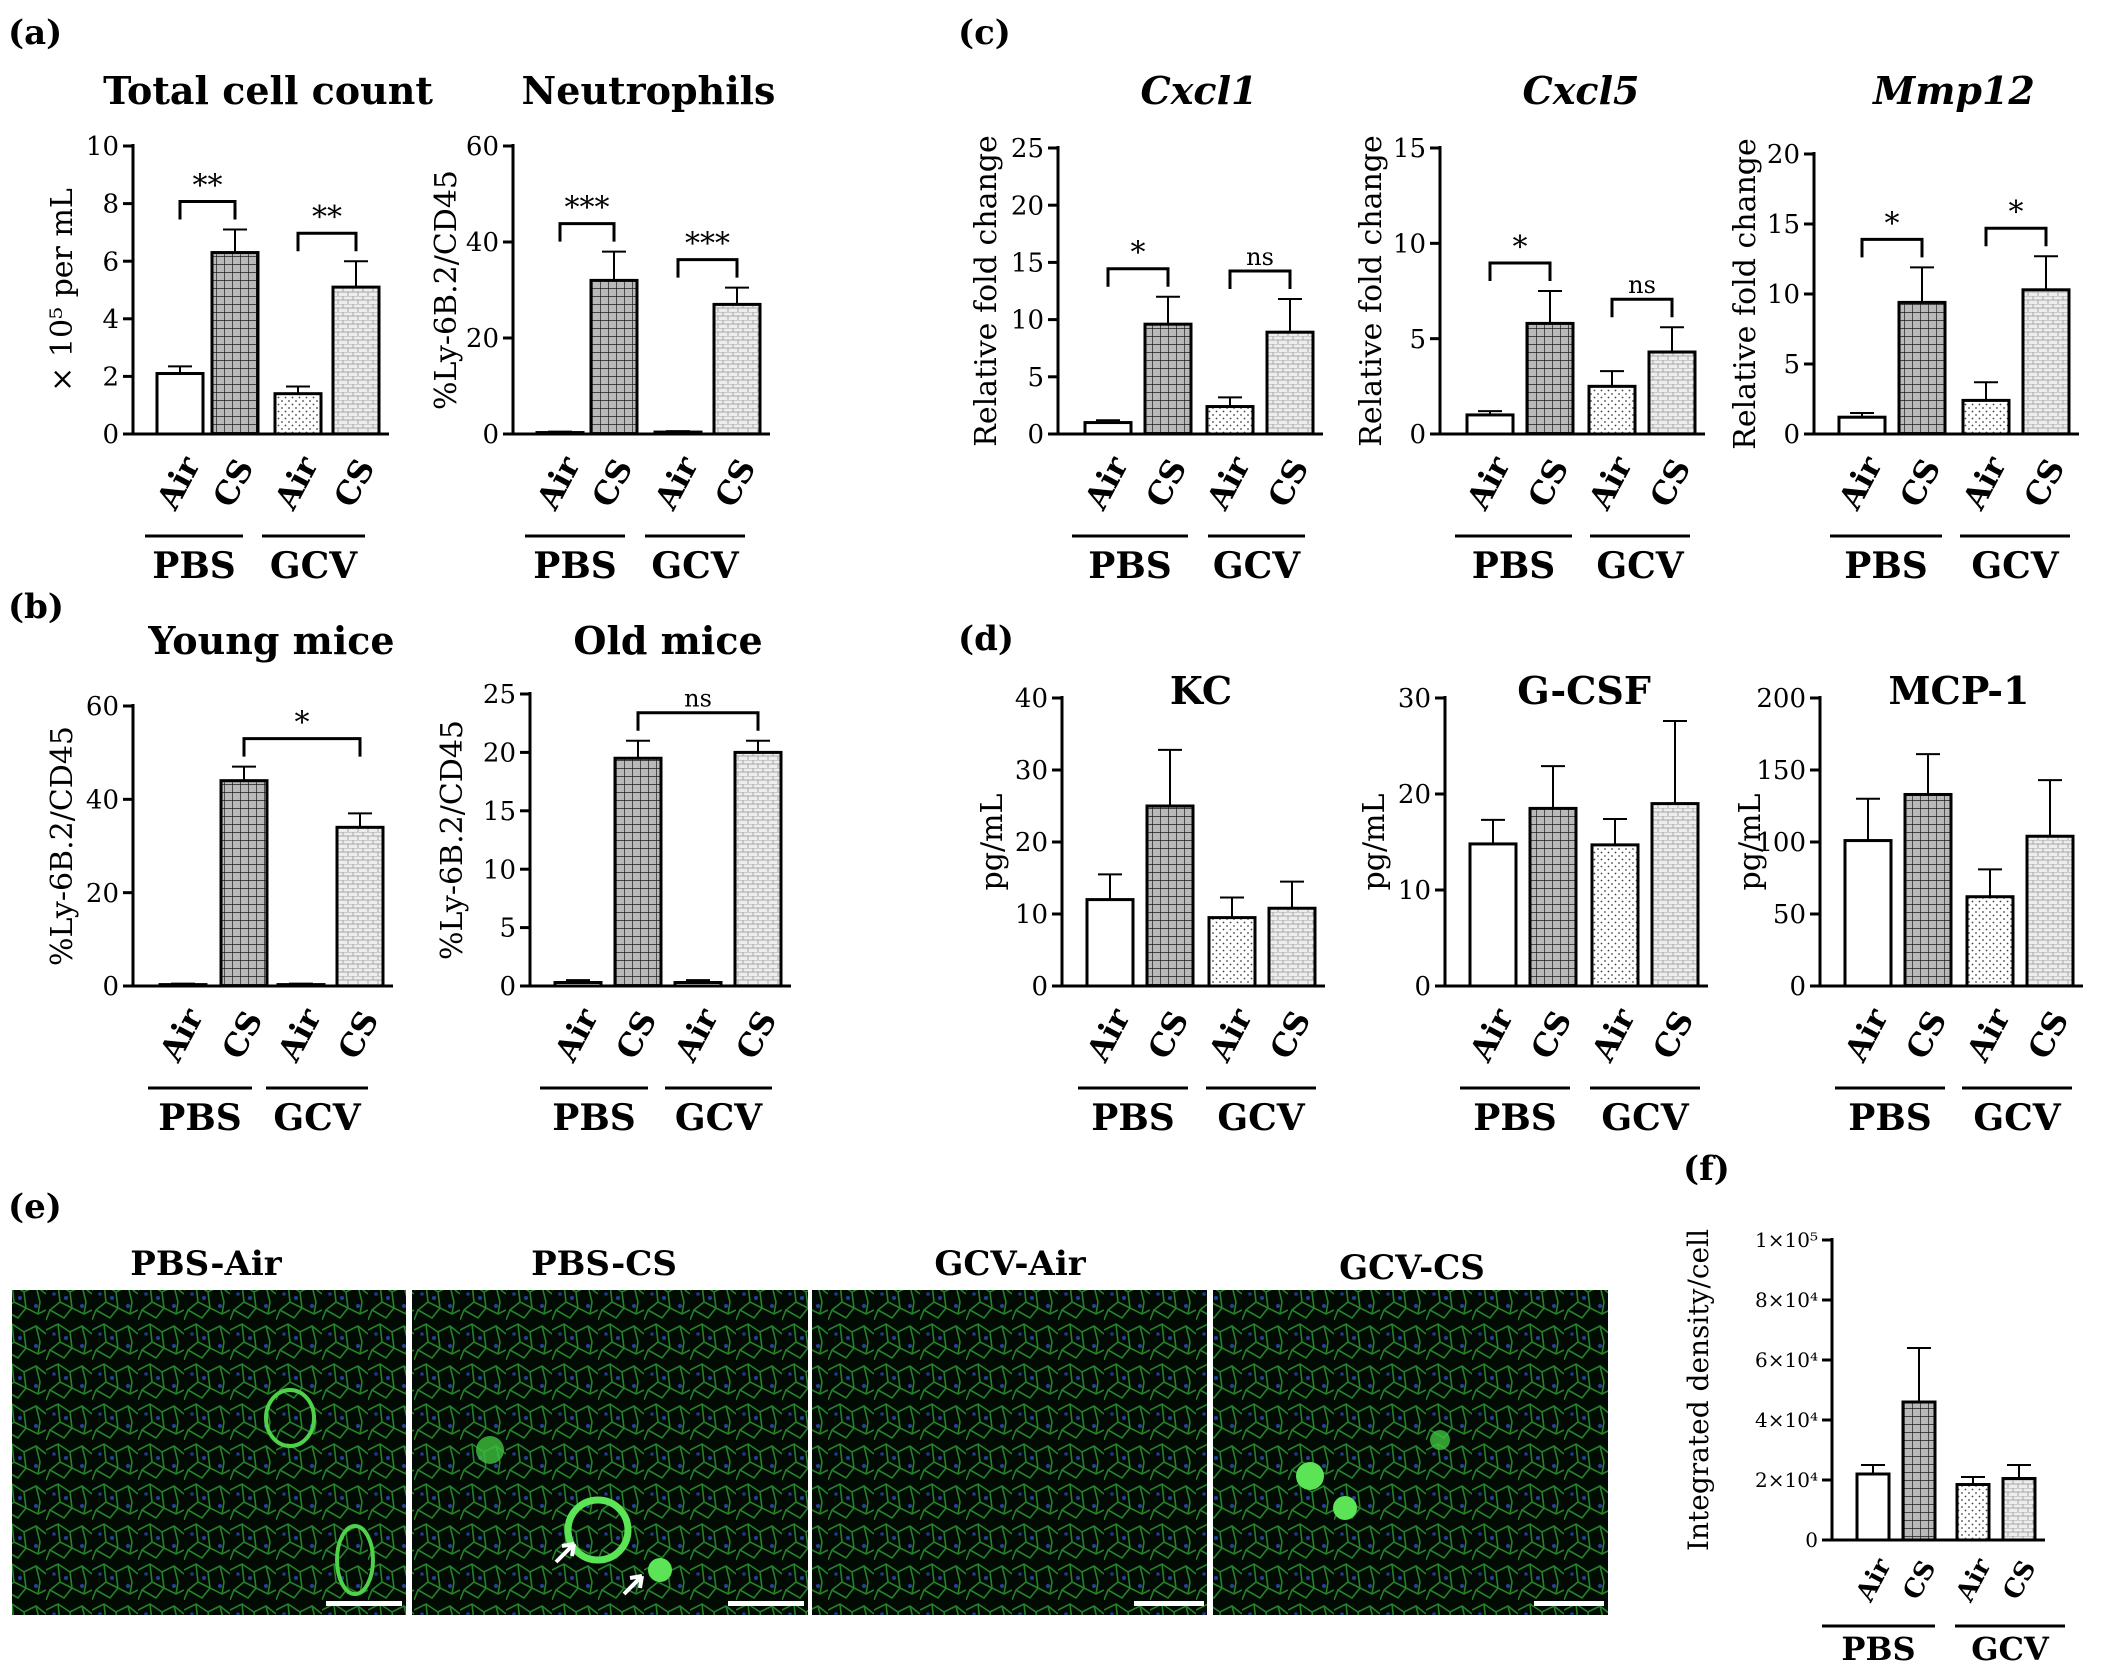  I want to click on panel-letter-a: (a), so click(35, 33).